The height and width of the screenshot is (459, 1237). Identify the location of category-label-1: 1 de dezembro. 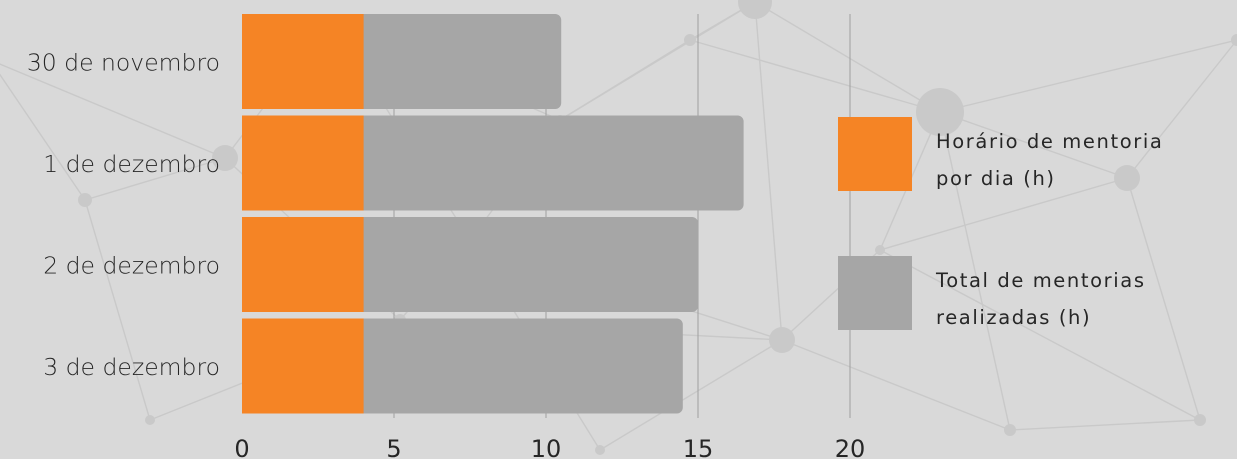
(131, 164).